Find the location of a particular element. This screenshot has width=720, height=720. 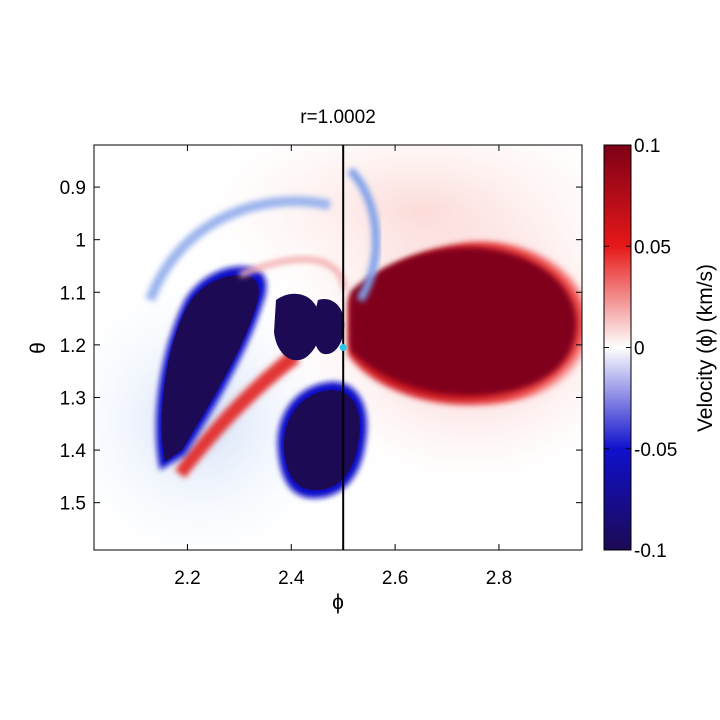

positive-red-streak is located at coordinates (237, 414).